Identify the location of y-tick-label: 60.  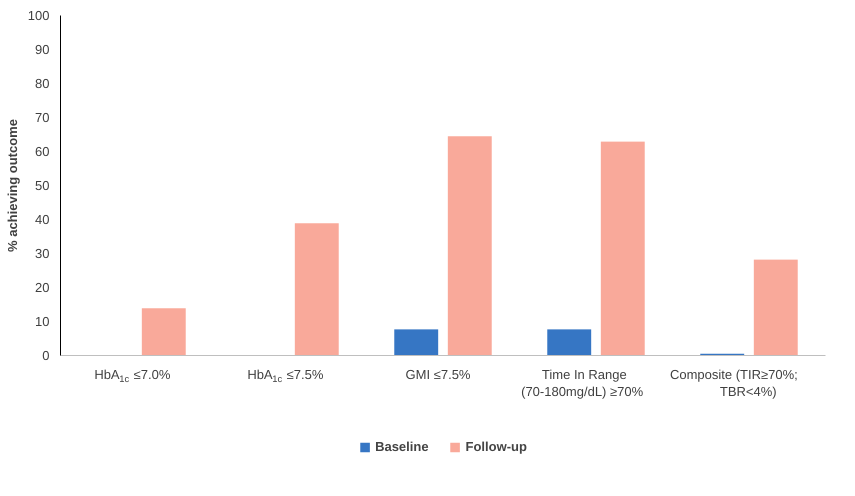
(42, 151).